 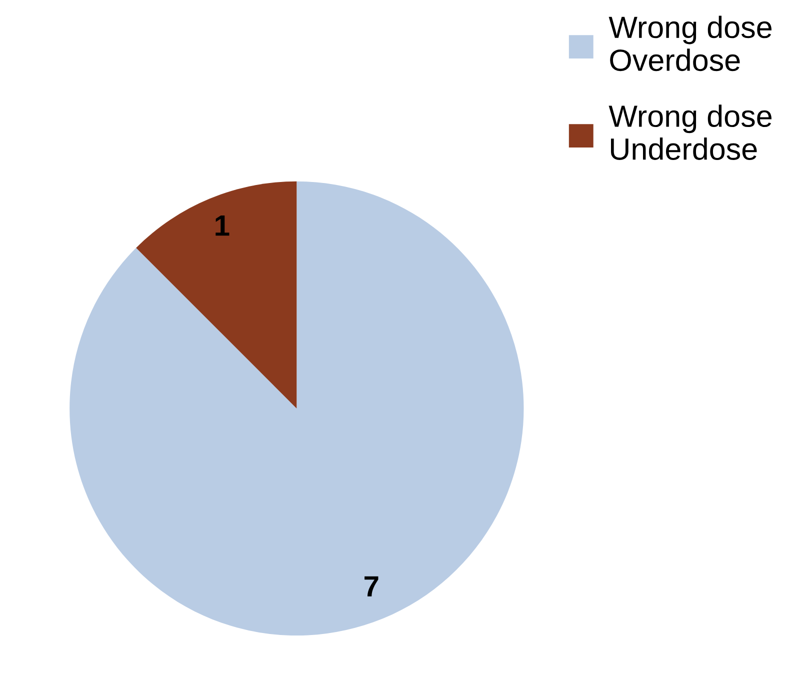 I want to click on data-label: 7, so click(x=371, y=586).